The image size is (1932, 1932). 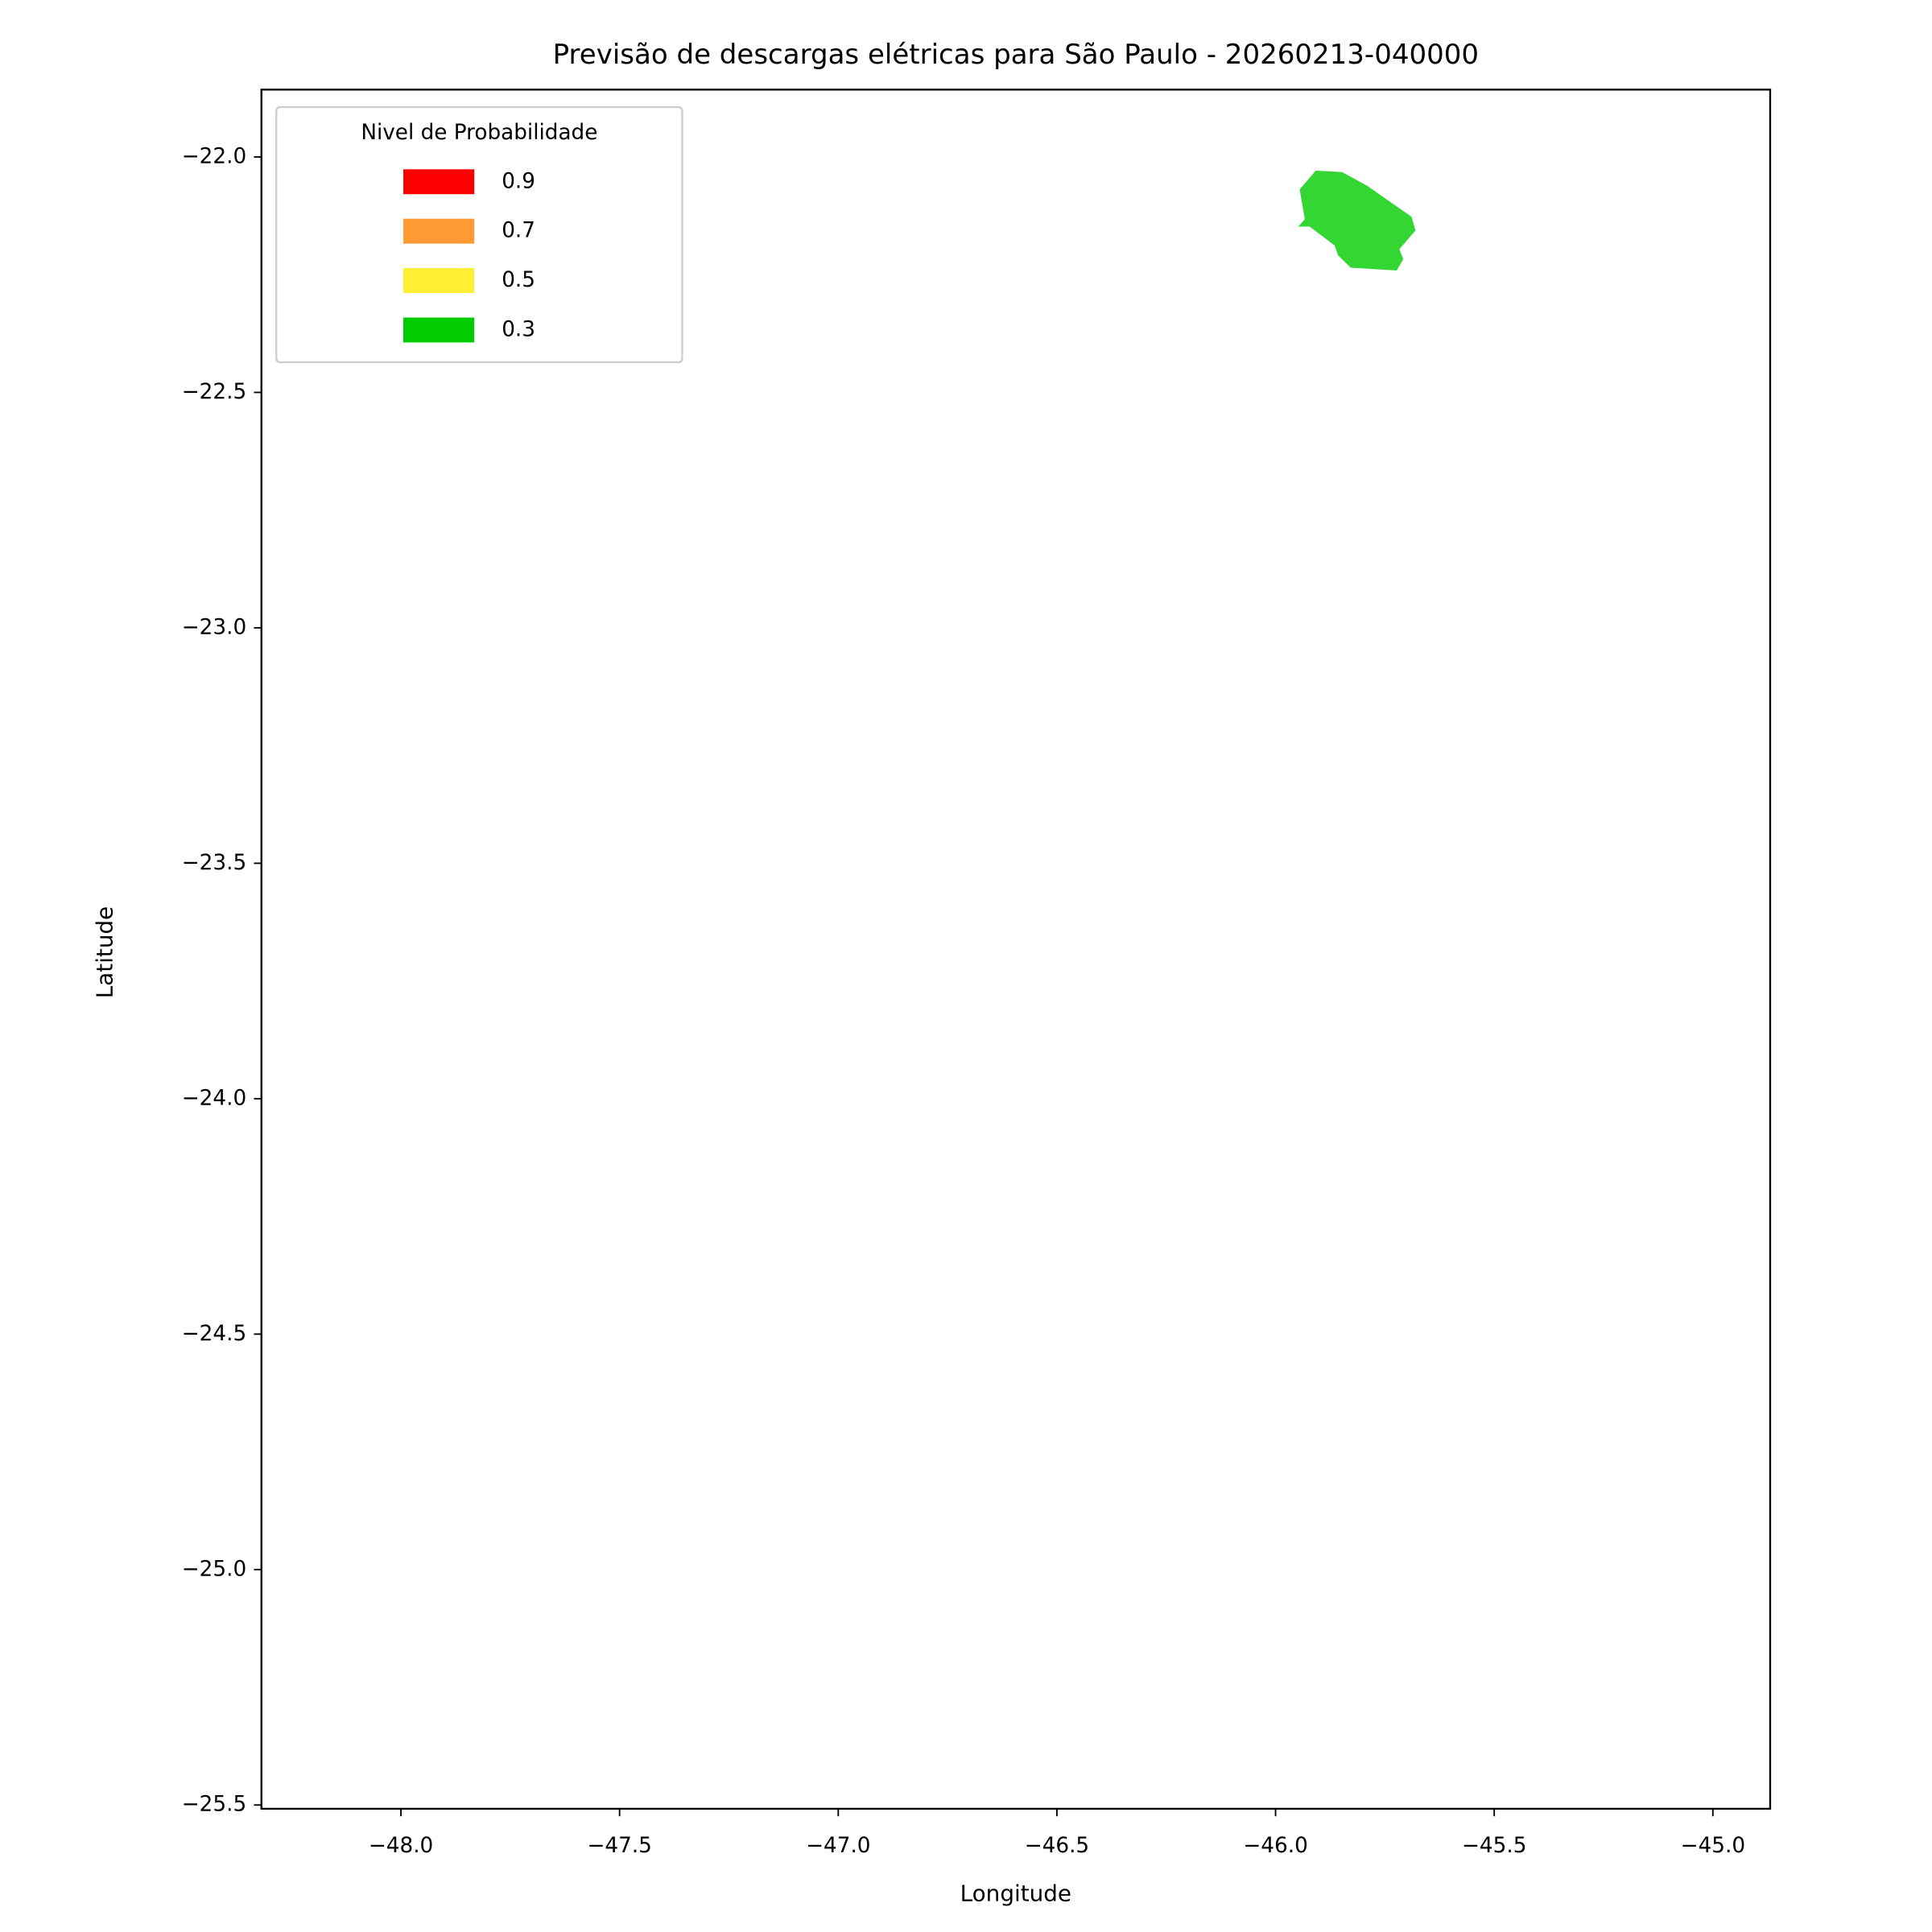 I want to click on legend-label: 0.3, so click(x=518, y=329).